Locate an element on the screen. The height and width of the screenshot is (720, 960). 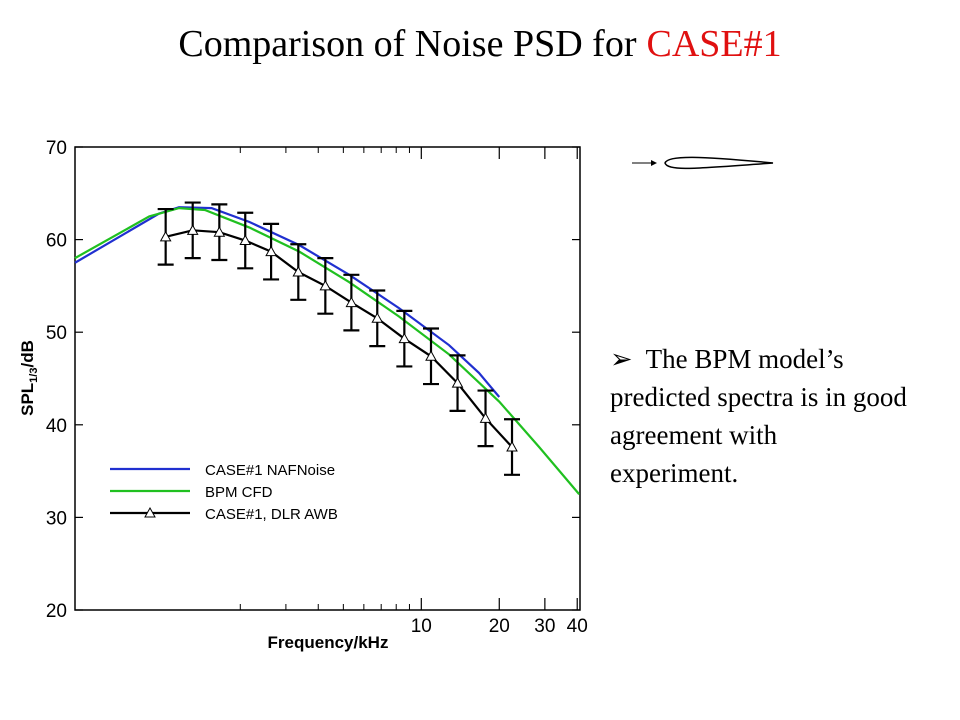
x-tick-label: 10 is located at coordinates (421, 626).